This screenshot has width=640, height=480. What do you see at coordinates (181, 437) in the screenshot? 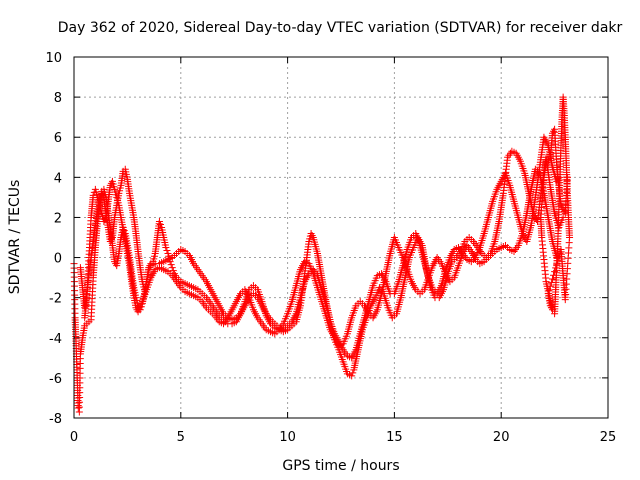
I see `x-tick-label: 5` at bounding box center [181, 437].